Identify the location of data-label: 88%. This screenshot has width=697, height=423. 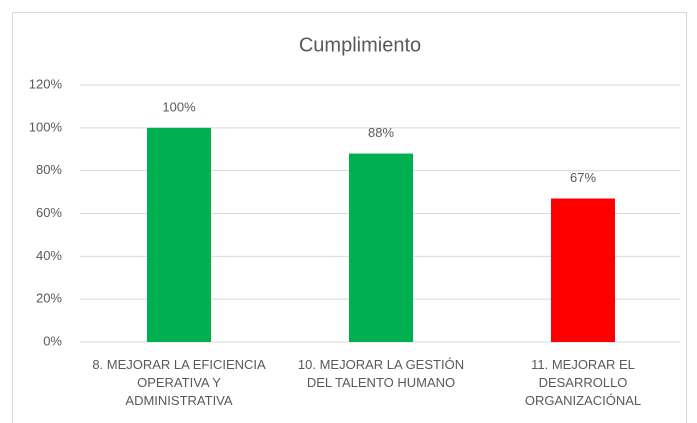
(381, 132).